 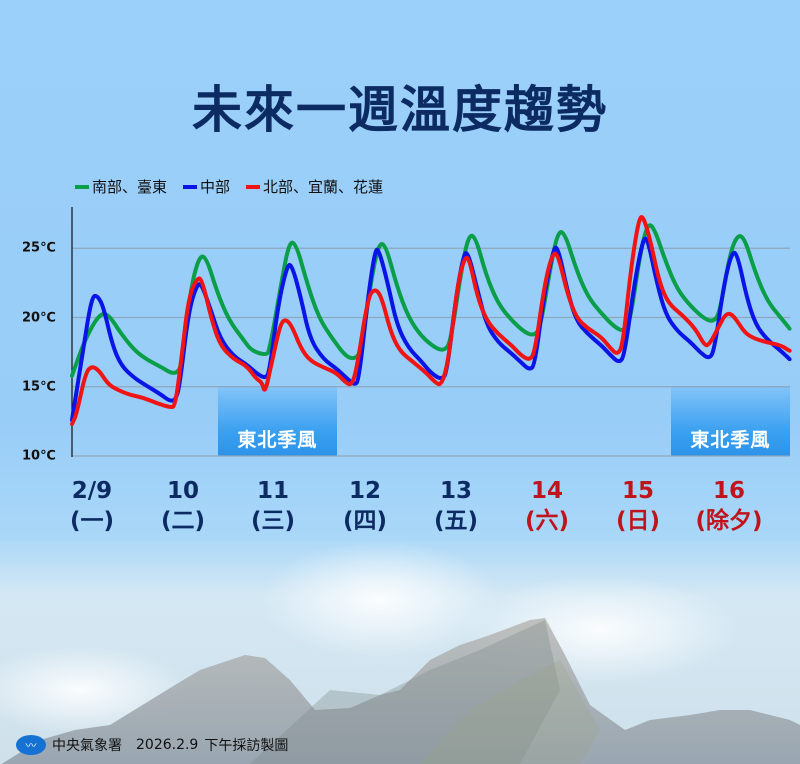 What do you see at coordinates (167, 745) in the screenshot?
I see `footer-date: 2026.2.9` at bounding box center [167, 745].